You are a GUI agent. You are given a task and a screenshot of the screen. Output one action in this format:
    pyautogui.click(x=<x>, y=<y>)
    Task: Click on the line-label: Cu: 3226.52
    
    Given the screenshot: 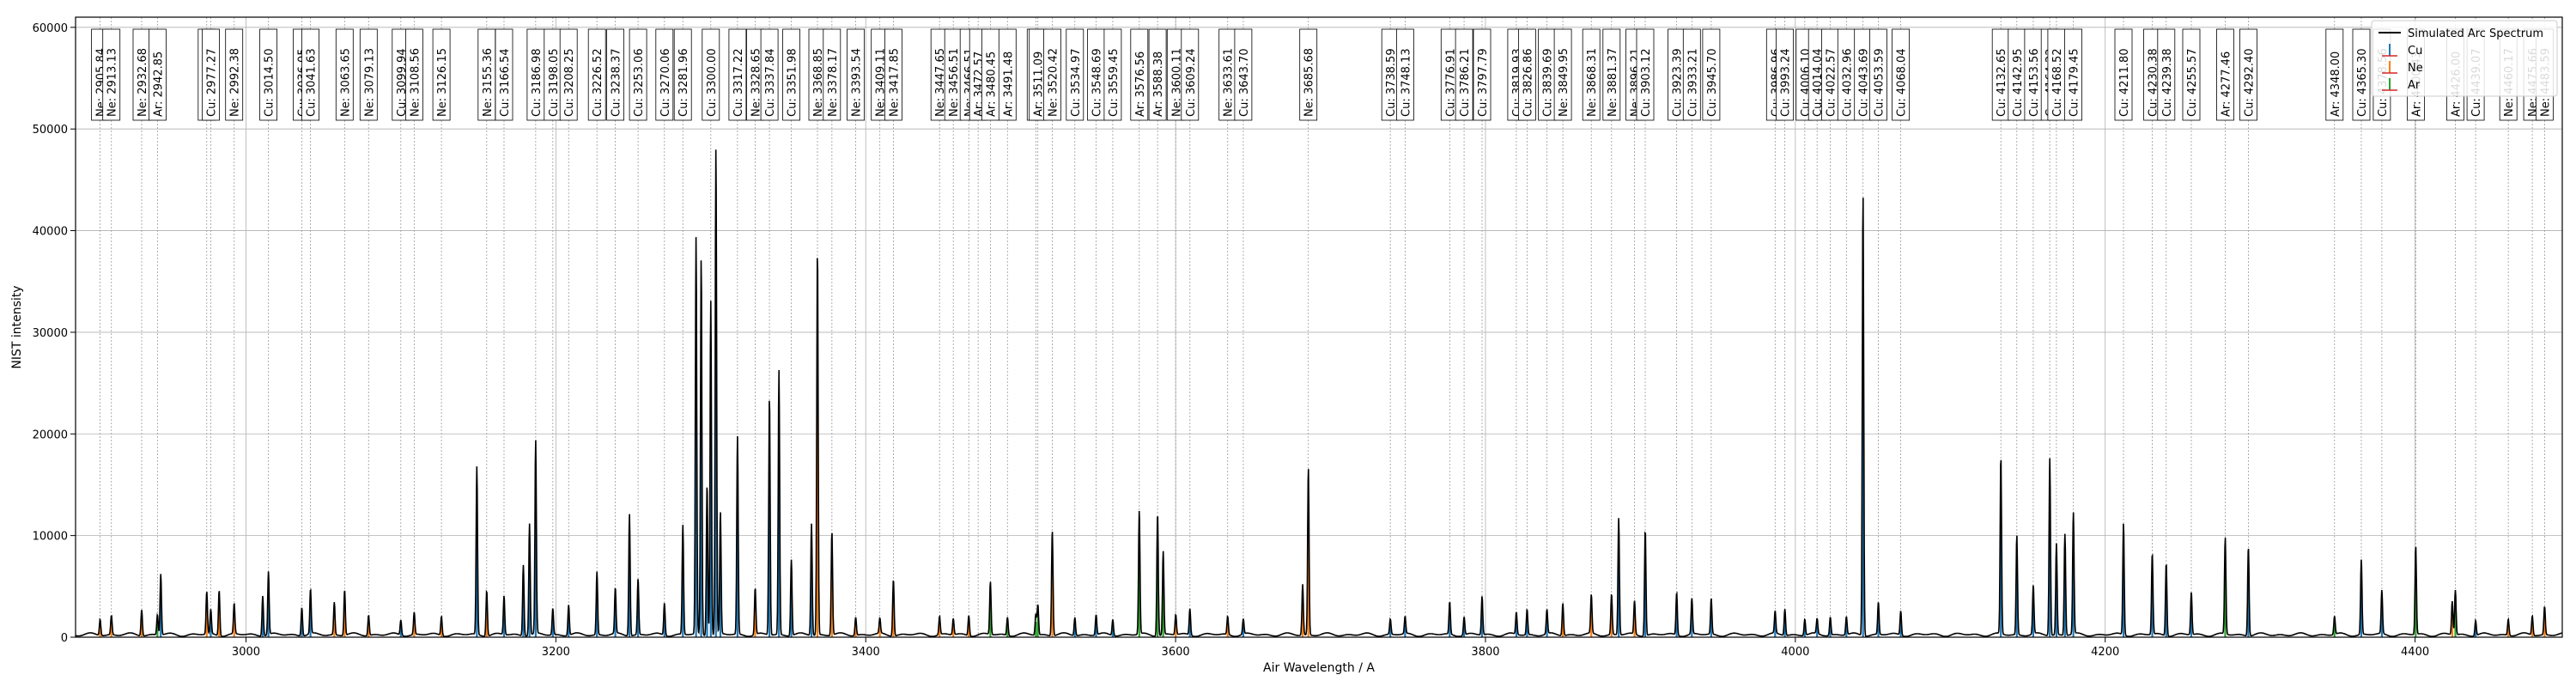 What is the action you would take?
    pyautogui.click(x=596, y=74)
    